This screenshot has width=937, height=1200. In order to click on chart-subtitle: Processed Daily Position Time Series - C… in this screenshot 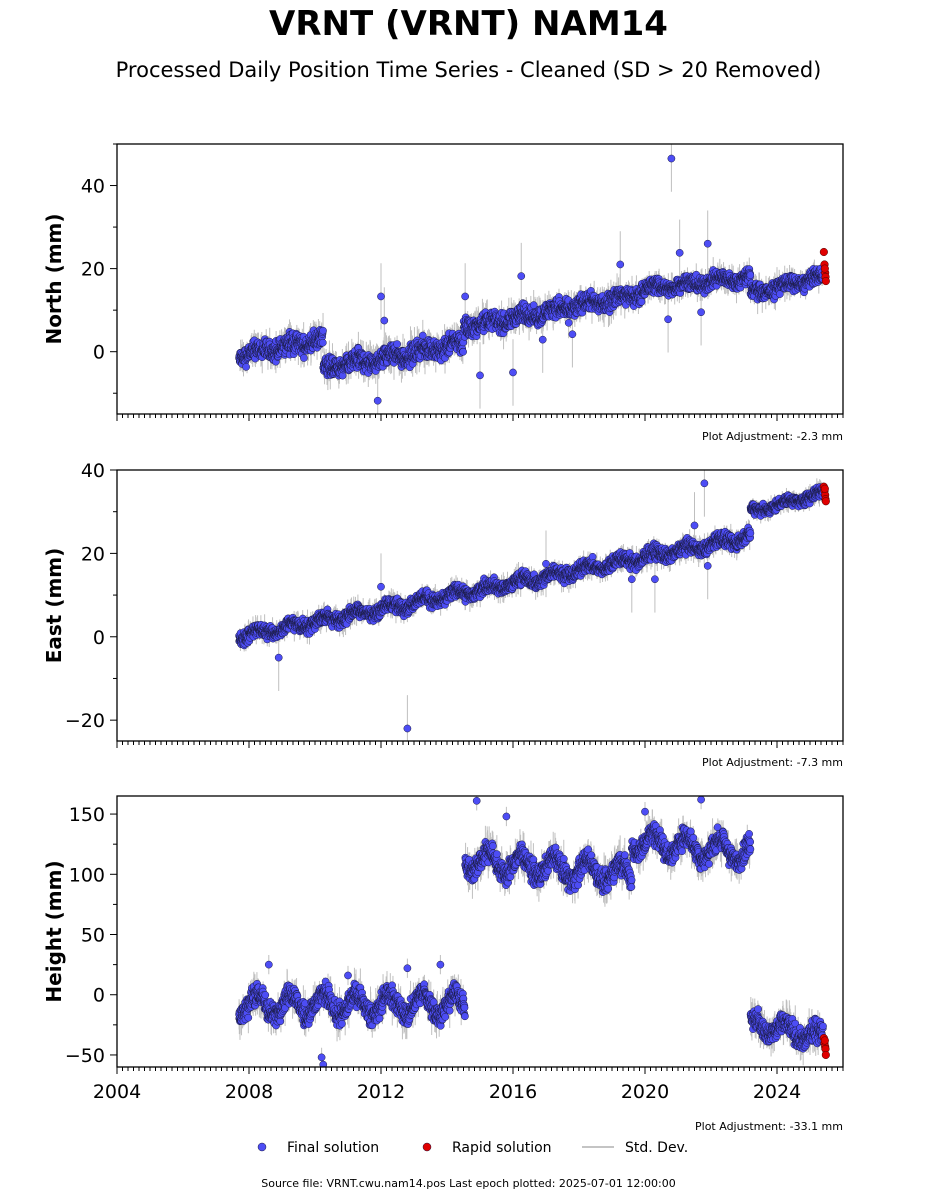, I will do `click(468, 70)`.